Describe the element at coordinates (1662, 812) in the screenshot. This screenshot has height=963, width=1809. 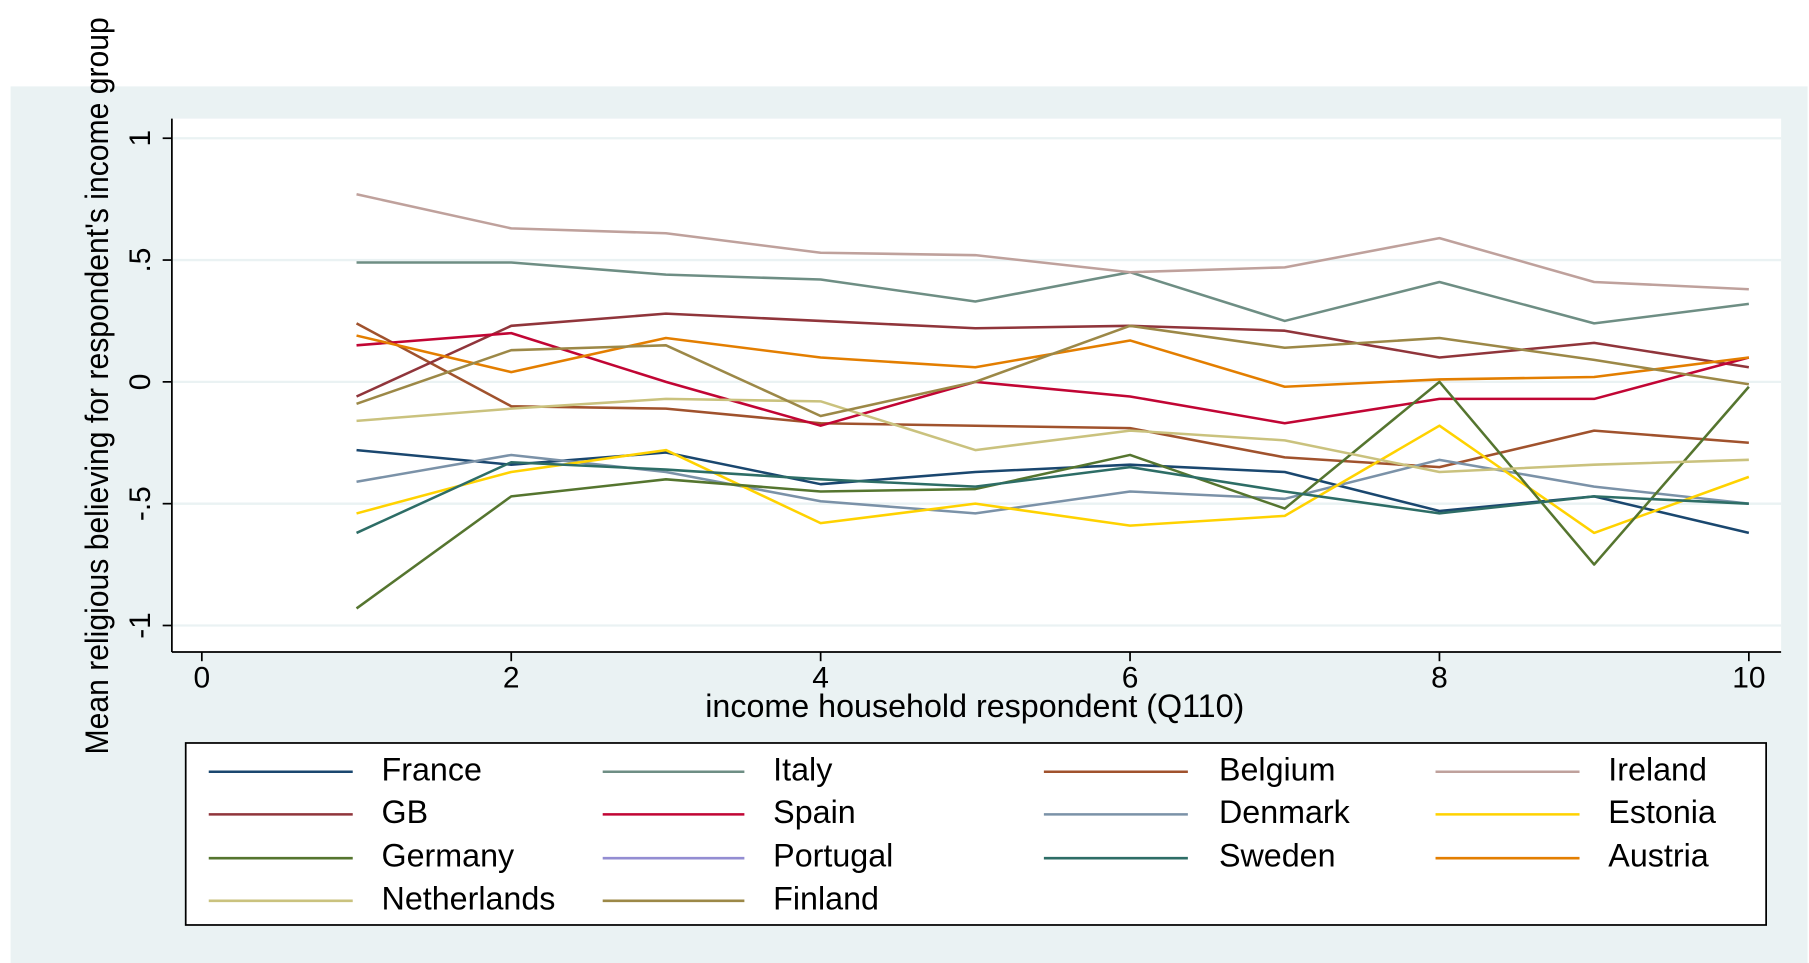
I see `legend-label: Estonia` at that location.